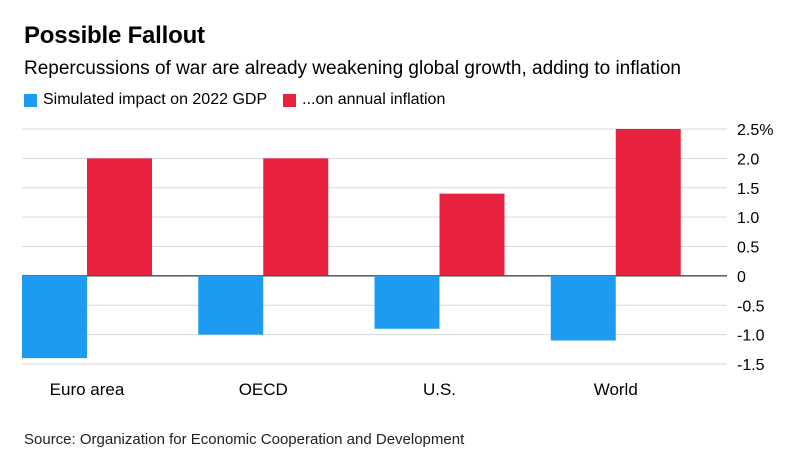 This screenshot has width=809, height=472. Describe the element at coordinates (114, 35) in the screenshot. I see `chart-title: Possible Fallout` at that location.